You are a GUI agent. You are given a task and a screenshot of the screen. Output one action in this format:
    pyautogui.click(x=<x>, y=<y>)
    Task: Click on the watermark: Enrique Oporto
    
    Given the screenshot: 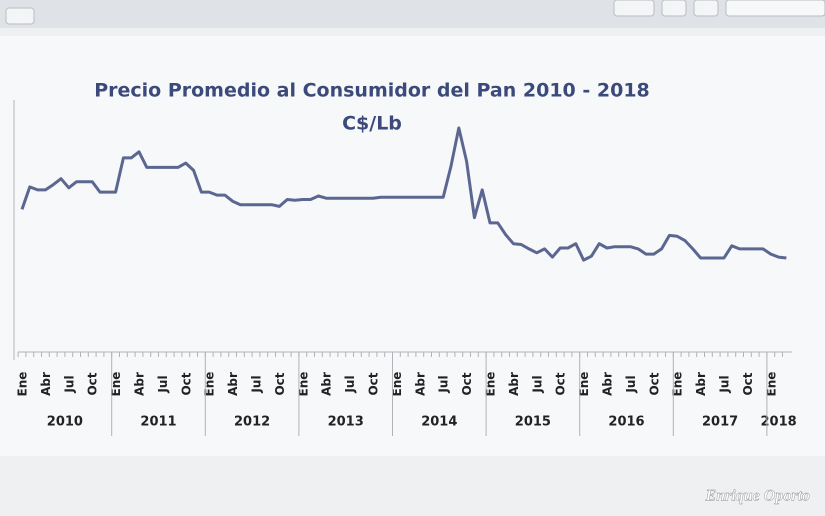 What is the action you would take?
    pyautogui.click(x=757, y=496)
    